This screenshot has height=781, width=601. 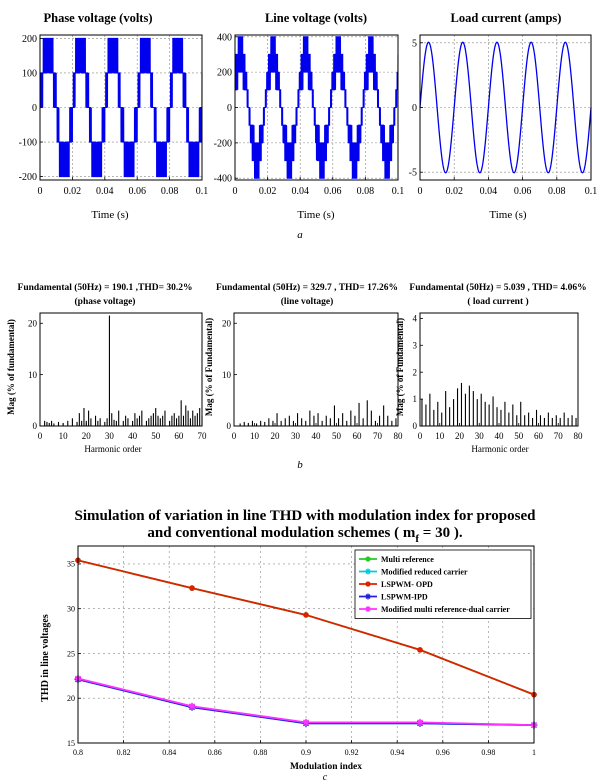 What do you see at coordinates (497, 287) in the screenshot?
I see `chart-title: Fundamental (50Hz) = 5.039 , THD= 4.06%` at bounding box center [497, 287].